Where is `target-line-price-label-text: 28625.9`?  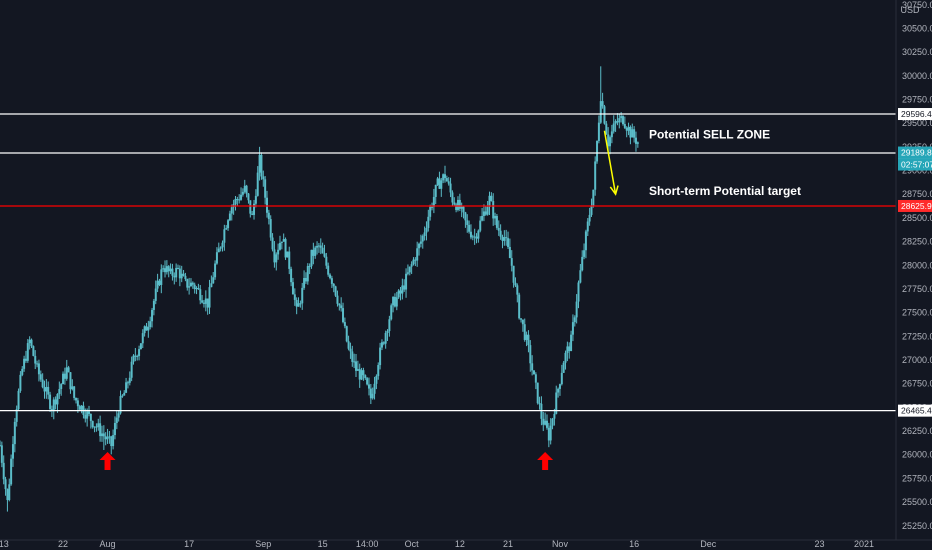
target-line-price-label-text: 28625.9 is located at coordinates (916, 206).